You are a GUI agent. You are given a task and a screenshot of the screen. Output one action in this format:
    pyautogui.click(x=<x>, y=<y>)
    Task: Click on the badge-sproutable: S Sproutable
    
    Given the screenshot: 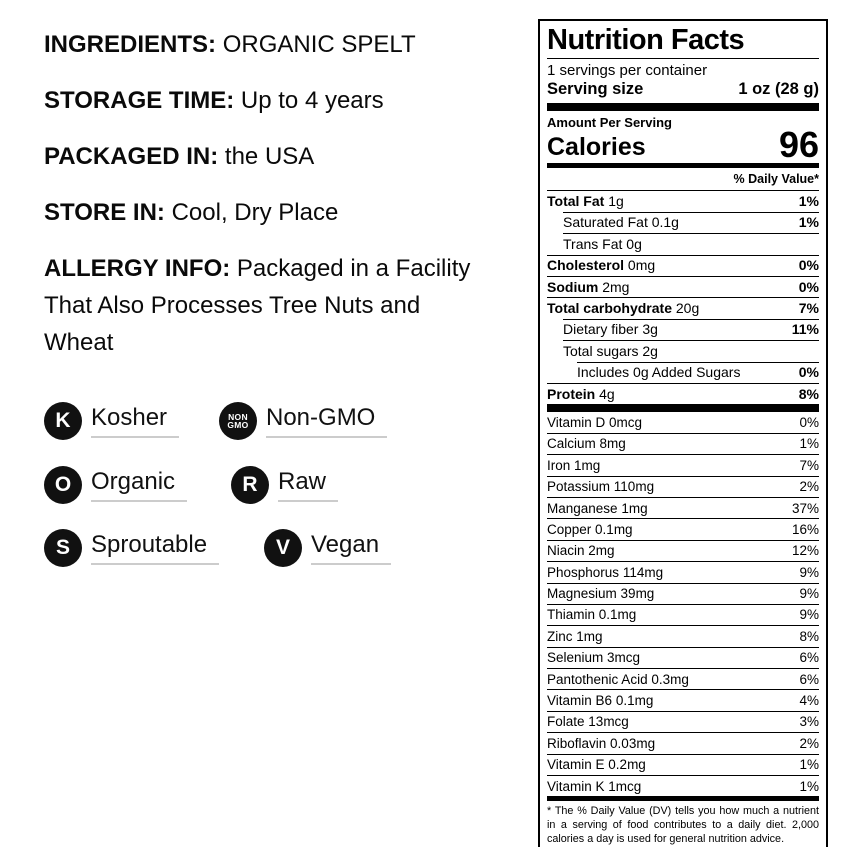 What is the action you would take?
    pyautogui.click(x=132, y=548)
    